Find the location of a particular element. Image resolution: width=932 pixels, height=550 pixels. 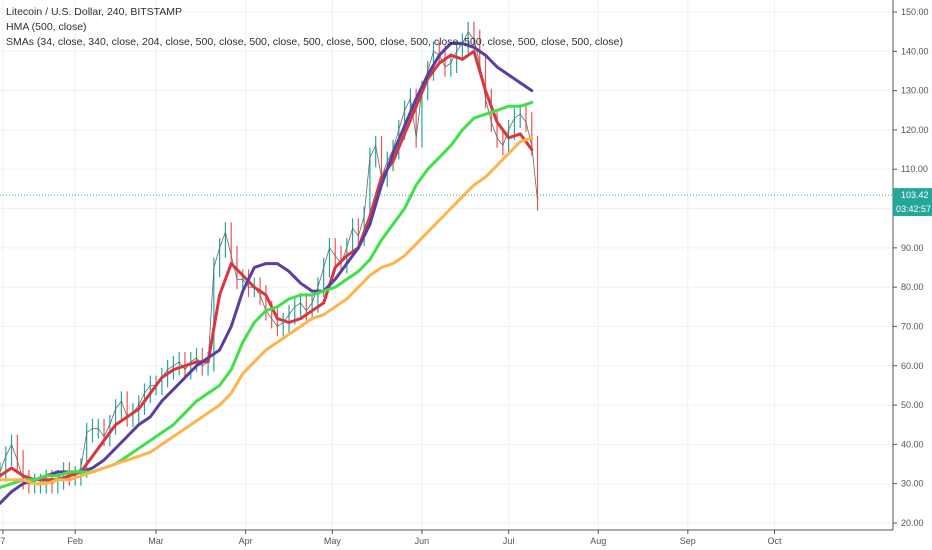

time-axis-ticks: 7 Feb Mar Apr May Jun Jul Aug Sep Oct is located at coordinates (391, 538).